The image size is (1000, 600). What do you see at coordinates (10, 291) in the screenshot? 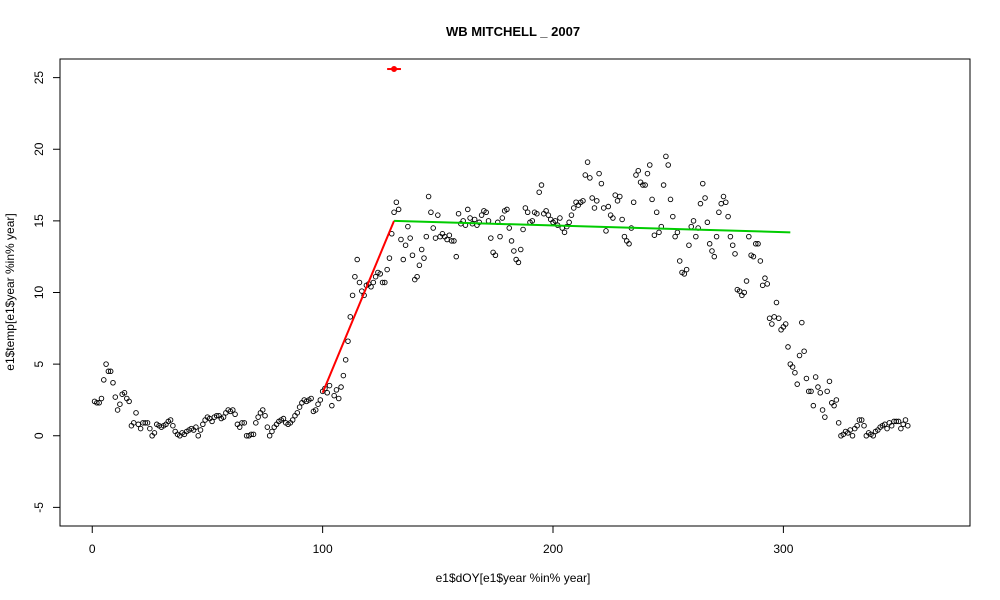
I see `y-axis-label: e1$temp[e1$year %in% year]` at bounding box center [10, 291].